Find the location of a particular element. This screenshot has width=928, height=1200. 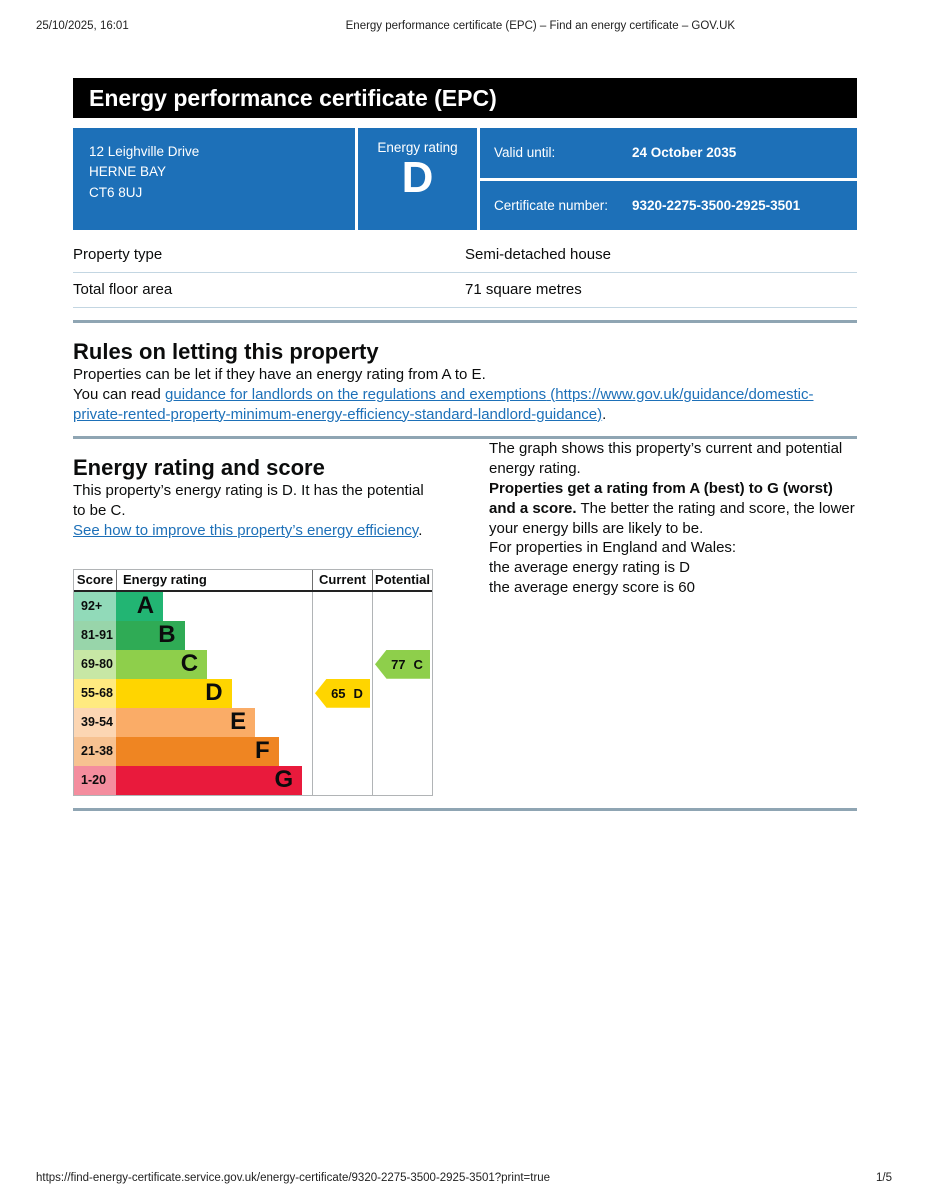

epc-band-letter: B is located at coordinates (167, 635).